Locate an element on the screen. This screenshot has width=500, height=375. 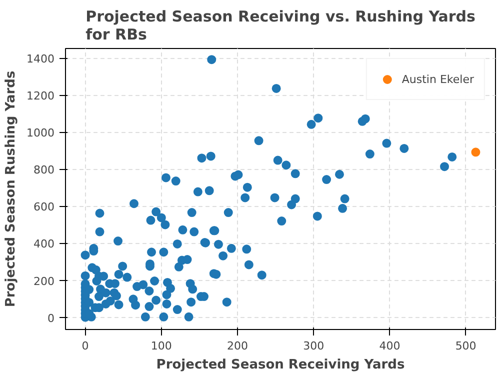
y-tick-label: 1000 is located at coordinates (40, 133).